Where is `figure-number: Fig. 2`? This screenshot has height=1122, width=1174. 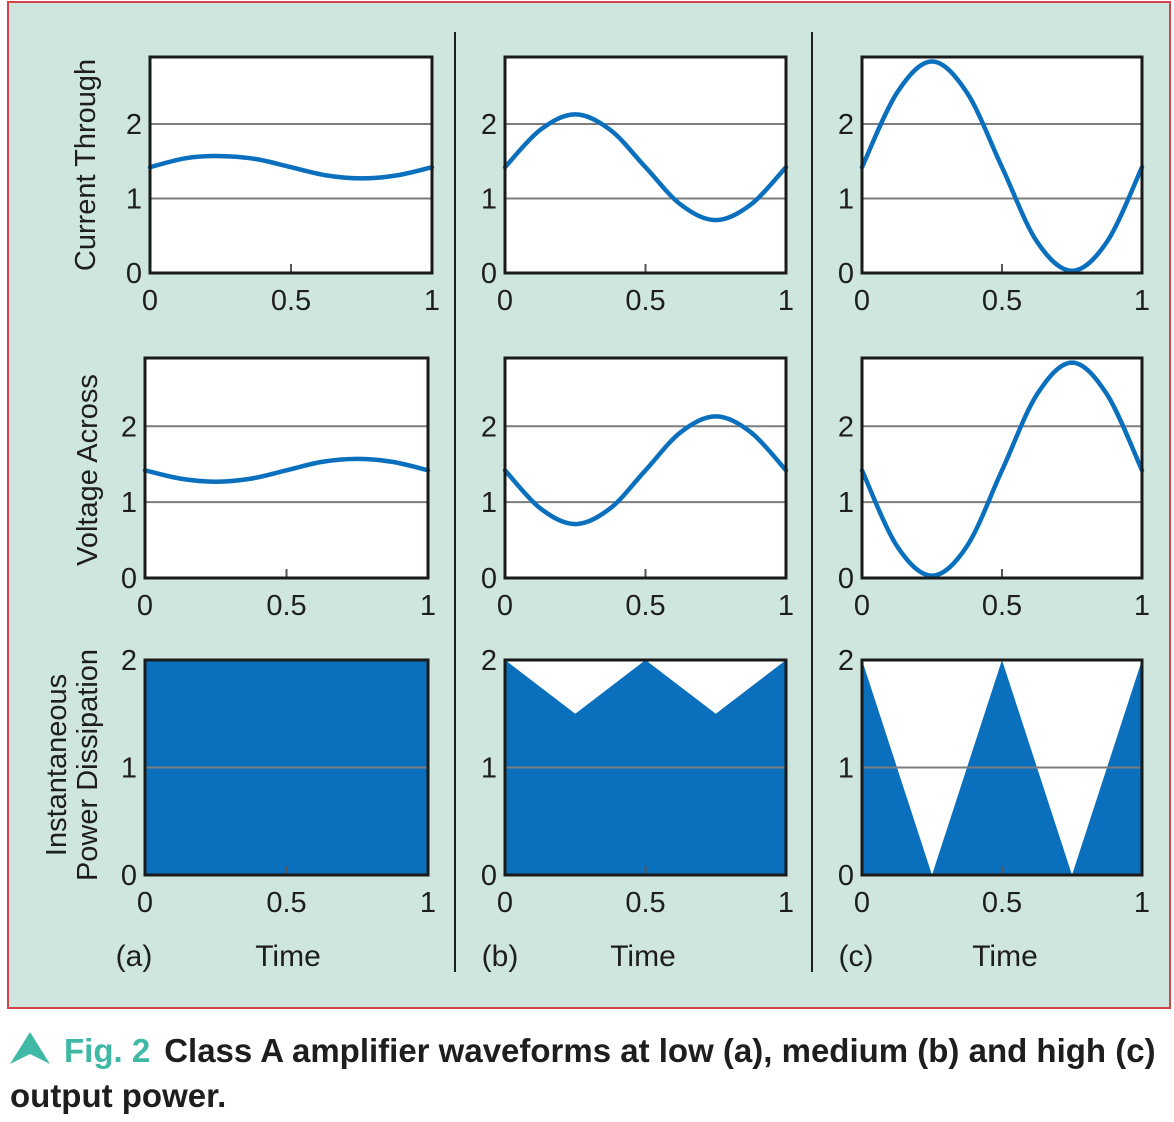
figure-number: Fig. 2 is located at coordinates (107, 1050).